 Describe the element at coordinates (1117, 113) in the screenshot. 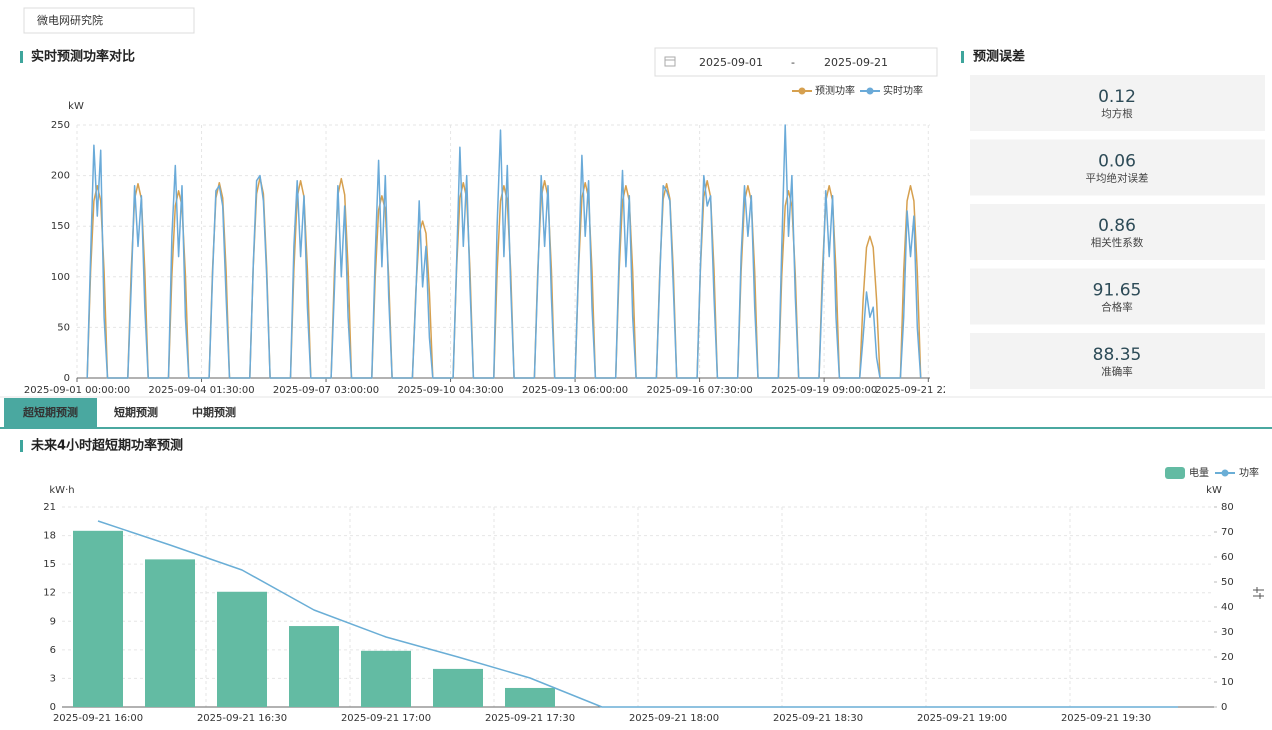

I see `metric-label: 均方根` at that location.